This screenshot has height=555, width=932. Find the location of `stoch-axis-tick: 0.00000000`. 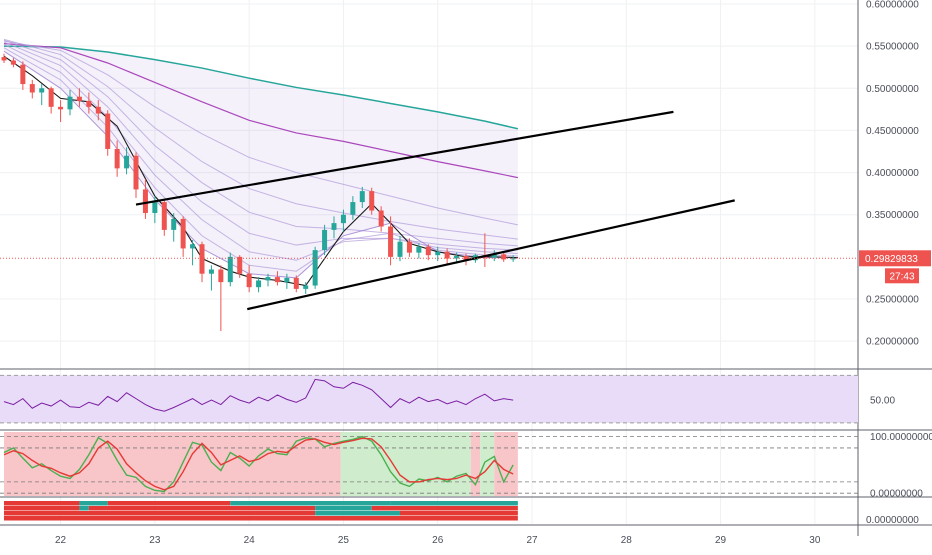

stoch-axis-tick: 0.00000000 is located at coordinates (896, 494).